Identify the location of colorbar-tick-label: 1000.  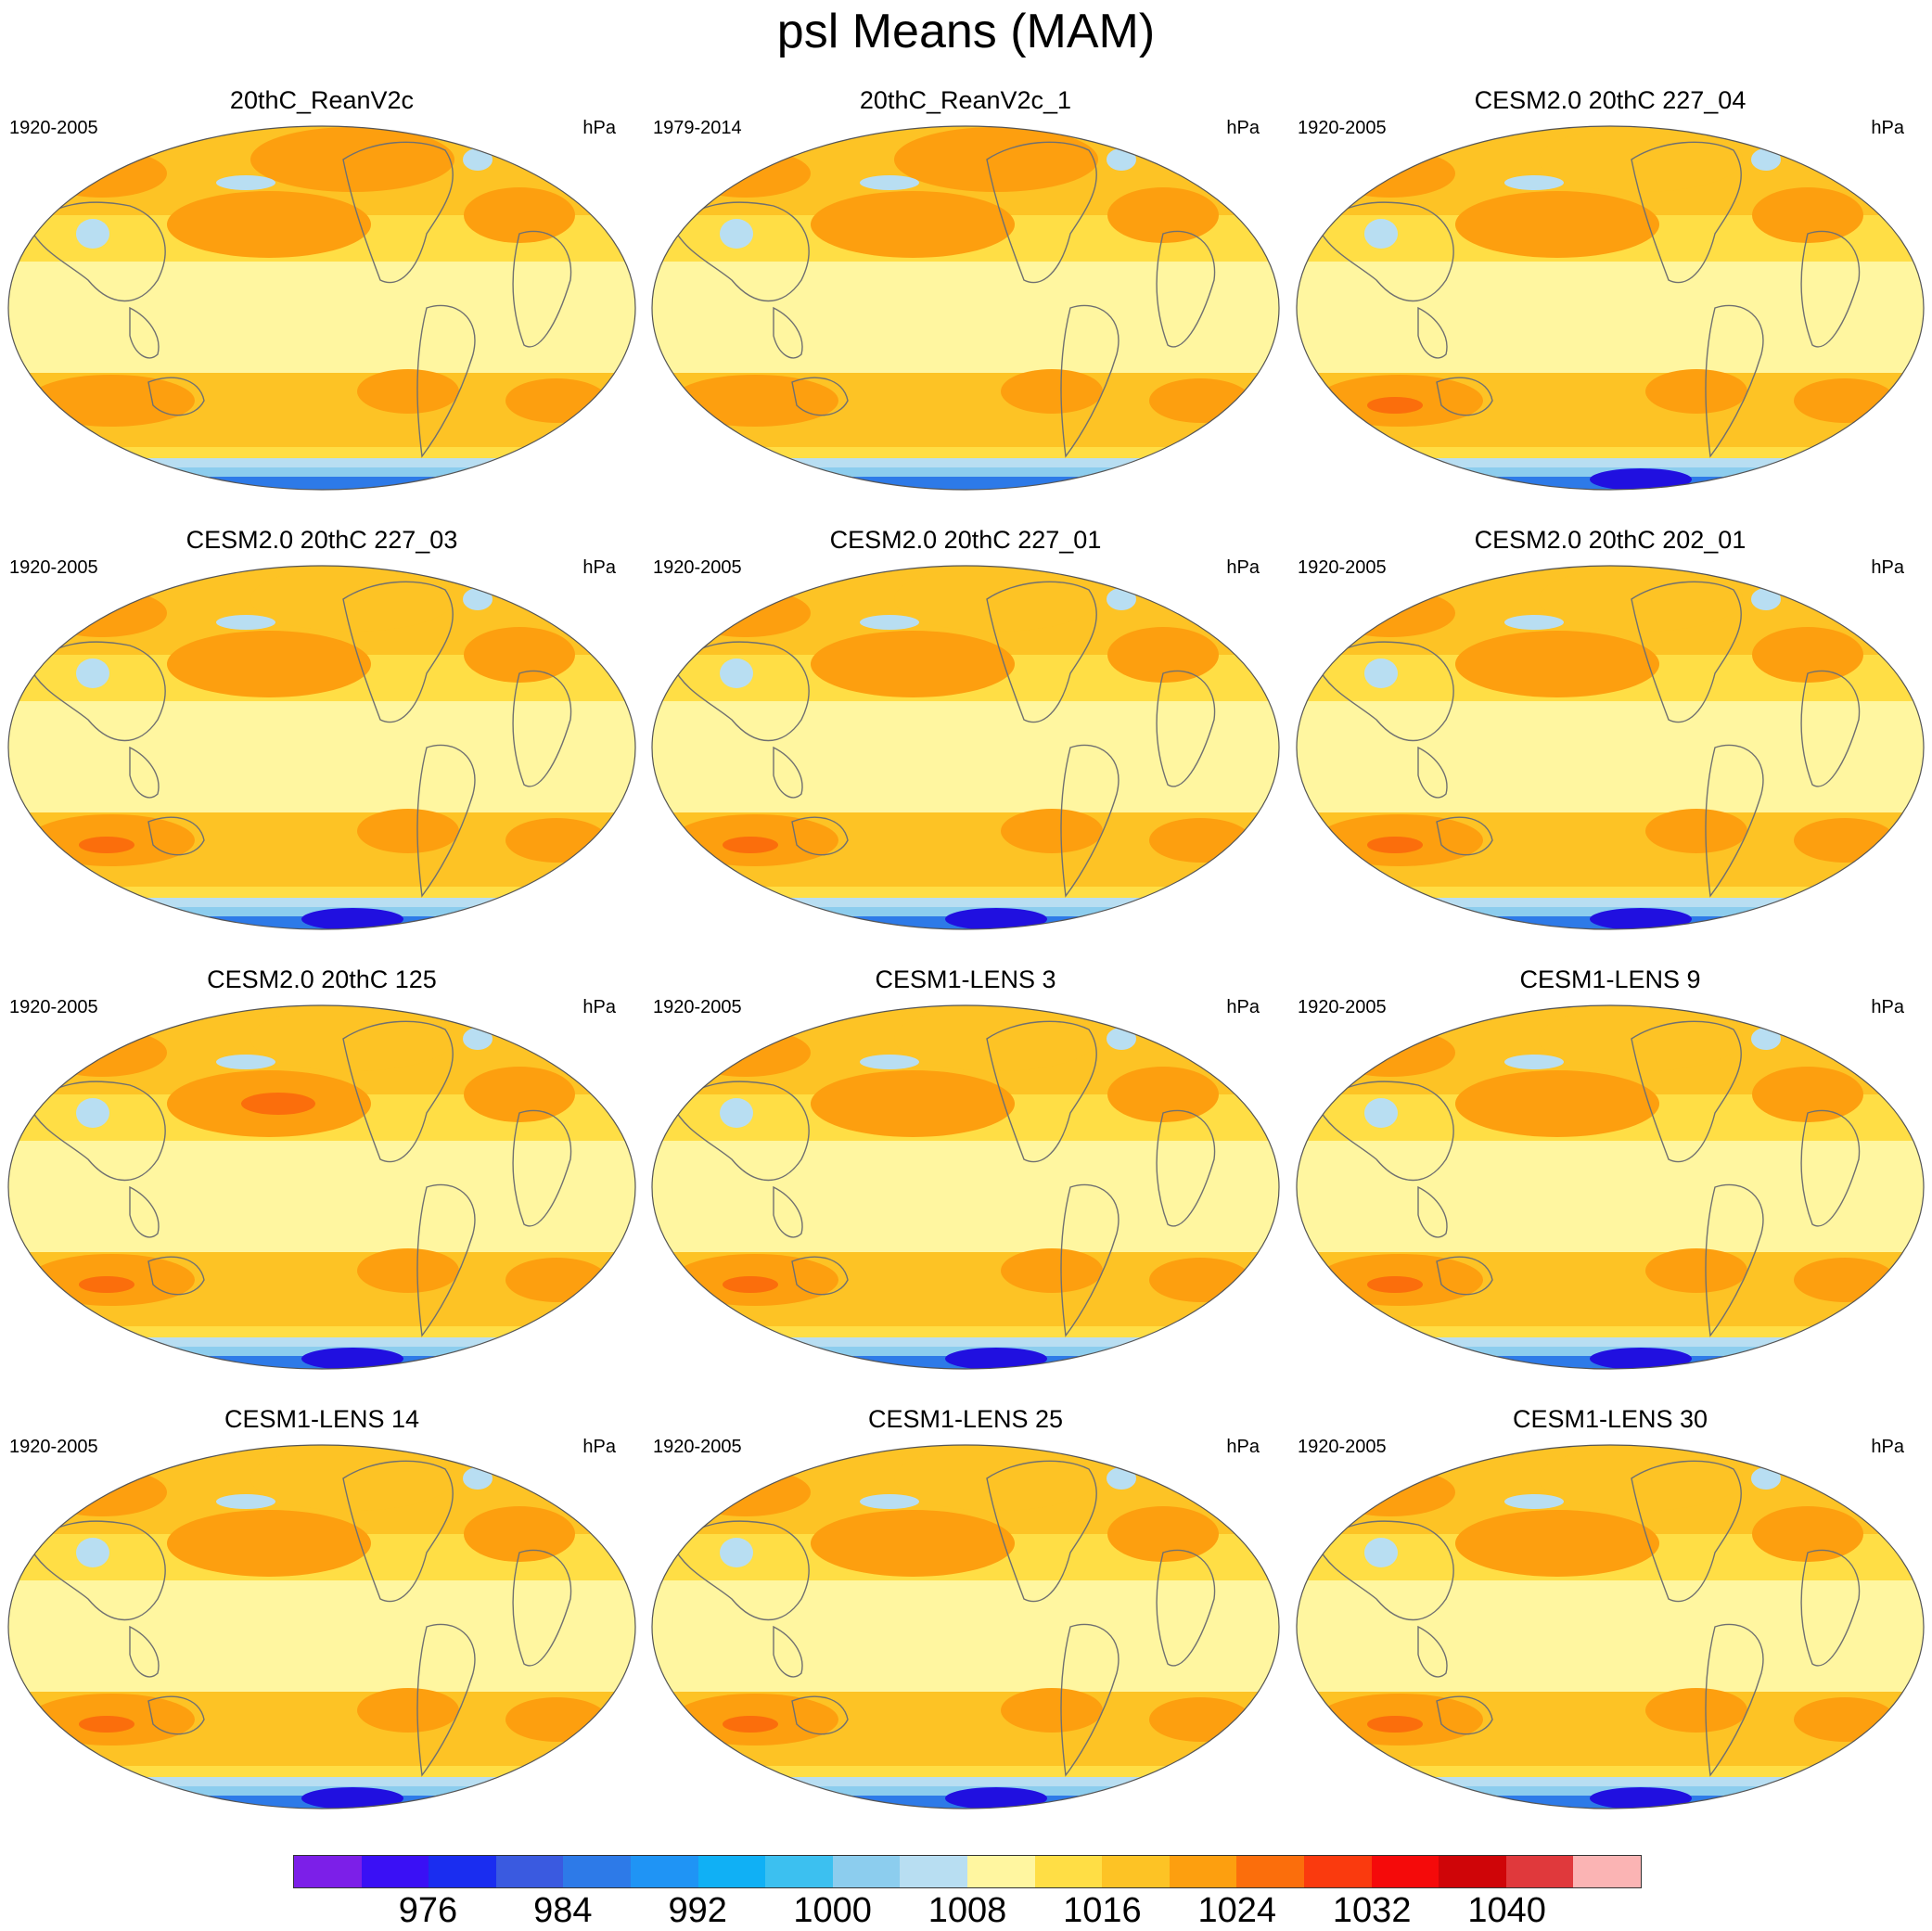
(832, 1910).